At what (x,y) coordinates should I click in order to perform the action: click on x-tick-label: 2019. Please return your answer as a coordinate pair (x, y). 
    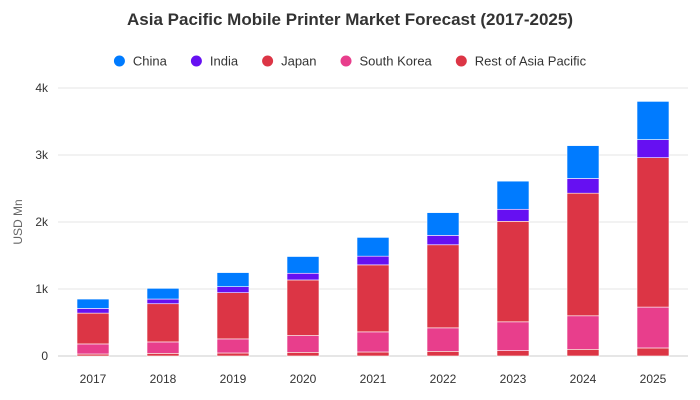
    Looking at the image, I should click on (233, 379).